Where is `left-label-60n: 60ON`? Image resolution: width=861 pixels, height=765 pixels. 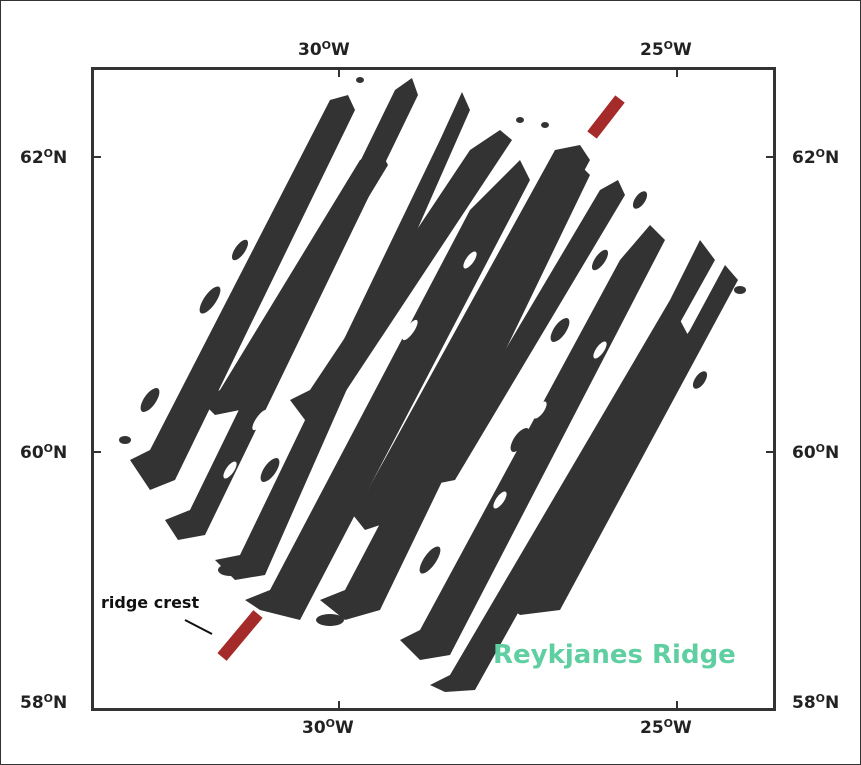 left-label-60n: 60ON is located at coordinates (44, 452).